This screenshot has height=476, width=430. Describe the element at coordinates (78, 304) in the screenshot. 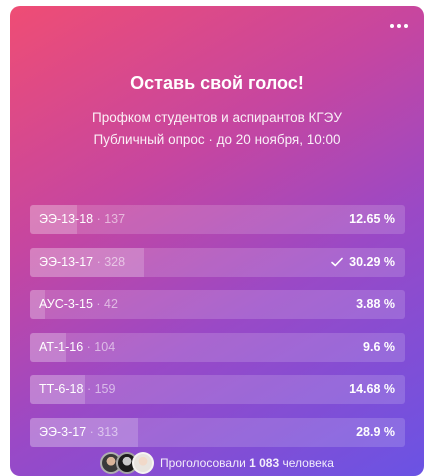

I see `option-label: АУС-3-15 · 42` at that location.